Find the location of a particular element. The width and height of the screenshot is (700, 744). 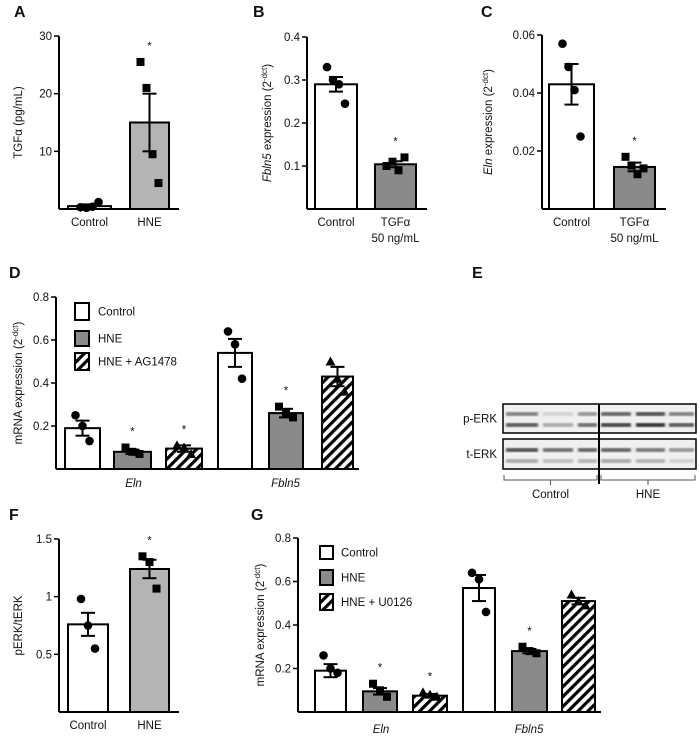

blot-row-label: p-ERK is located at coordinates (480, 420).